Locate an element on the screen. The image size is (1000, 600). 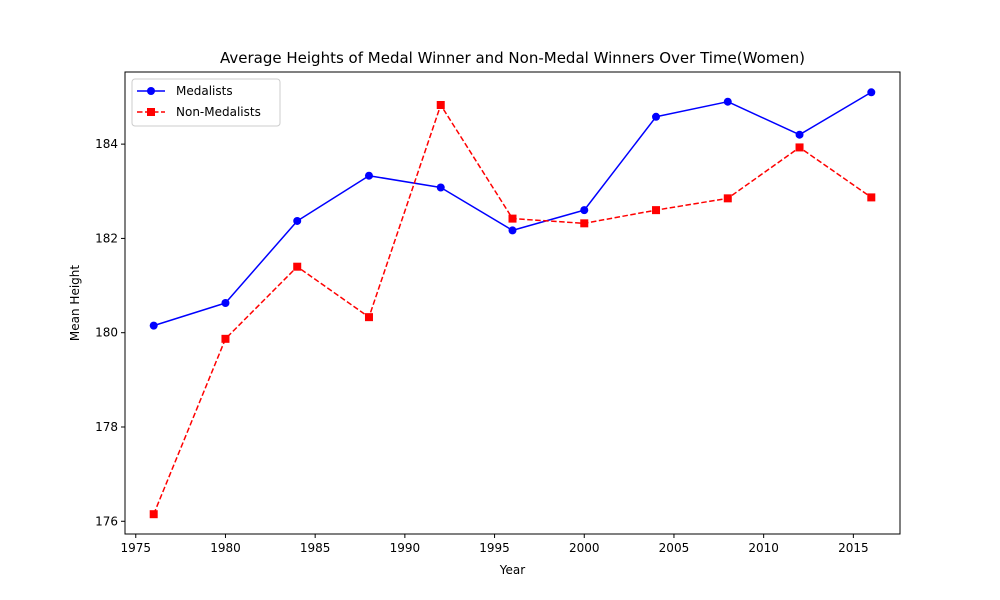
y-axis-label: Mean Height is located at coordinates (75, 303).